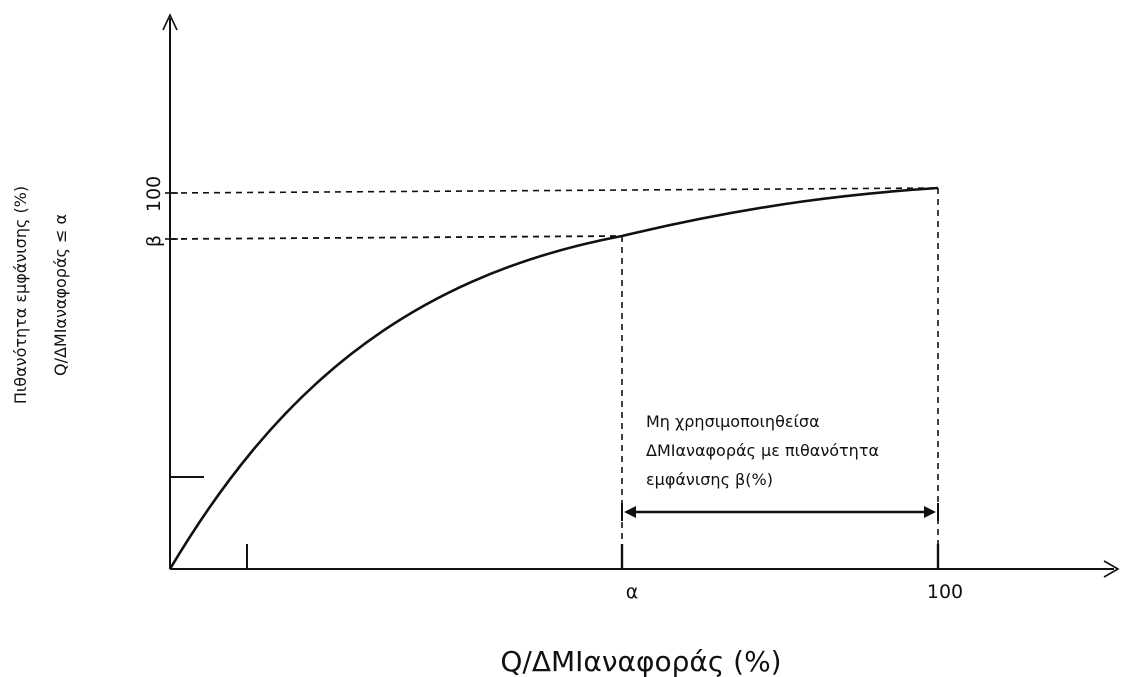 The image size is (1123, 677). Describe the element at coordinates (60, 295) in the screenshot. I see `y-axis-title-line-2: Q/ΔMIαναφοράς ≤ α` at that location.